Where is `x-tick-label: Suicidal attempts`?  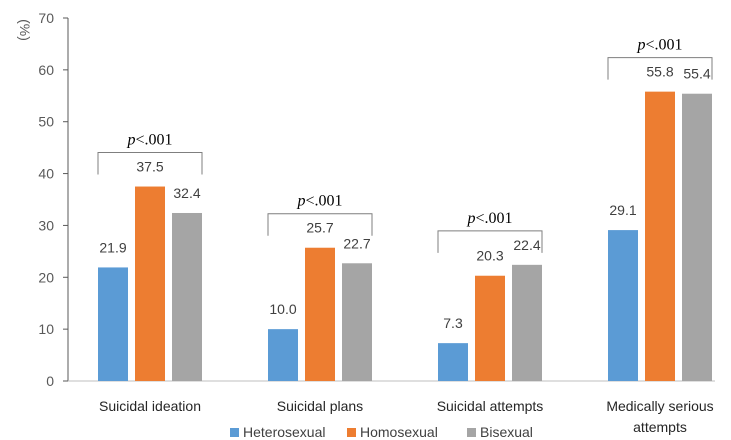
x-tick-label: Suicidal attempts is located at coordinates (490, 406).